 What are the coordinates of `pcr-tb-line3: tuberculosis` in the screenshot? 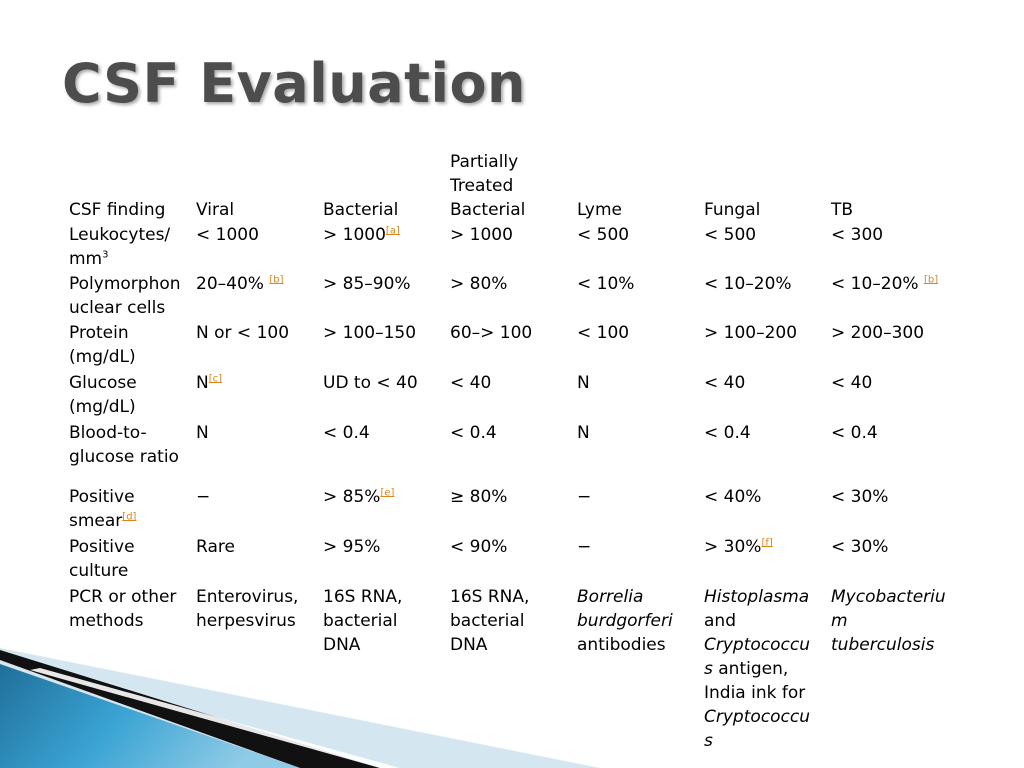 It's located at (883, 645).